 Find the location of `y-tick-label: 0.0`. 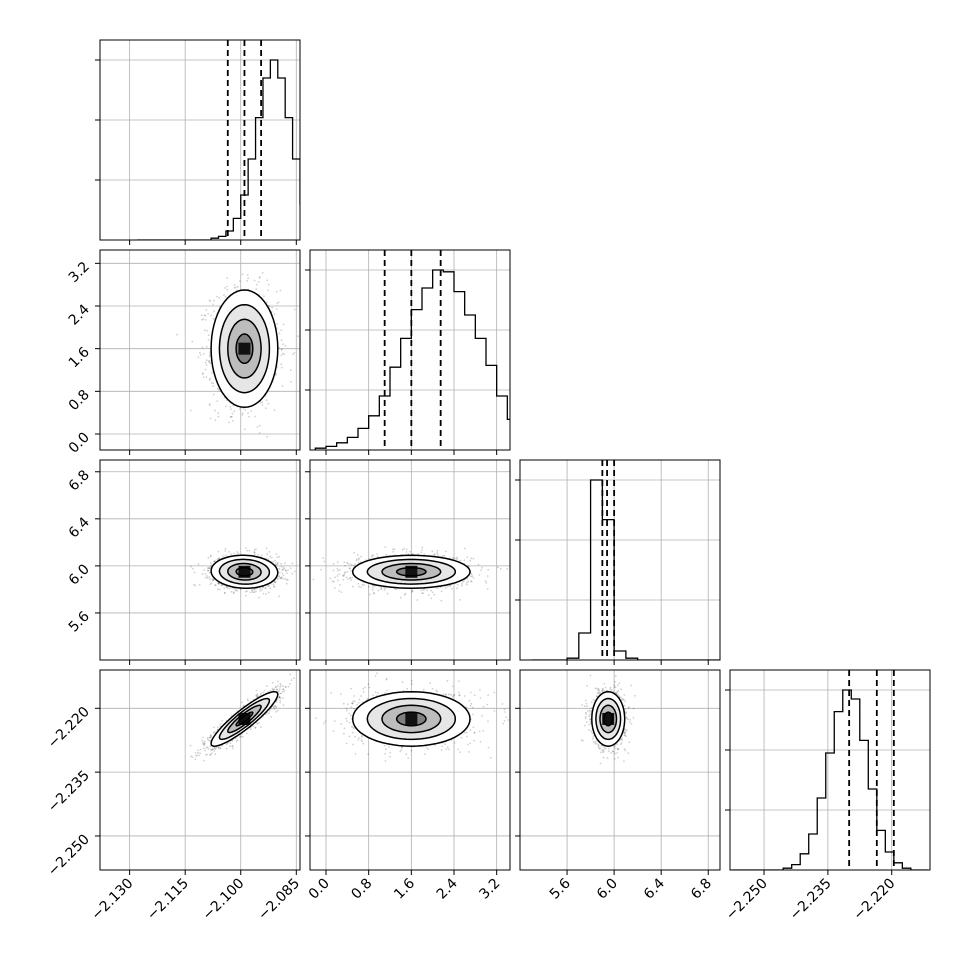

y-tick-label: 0.0 is located at coordinates (79, 443).